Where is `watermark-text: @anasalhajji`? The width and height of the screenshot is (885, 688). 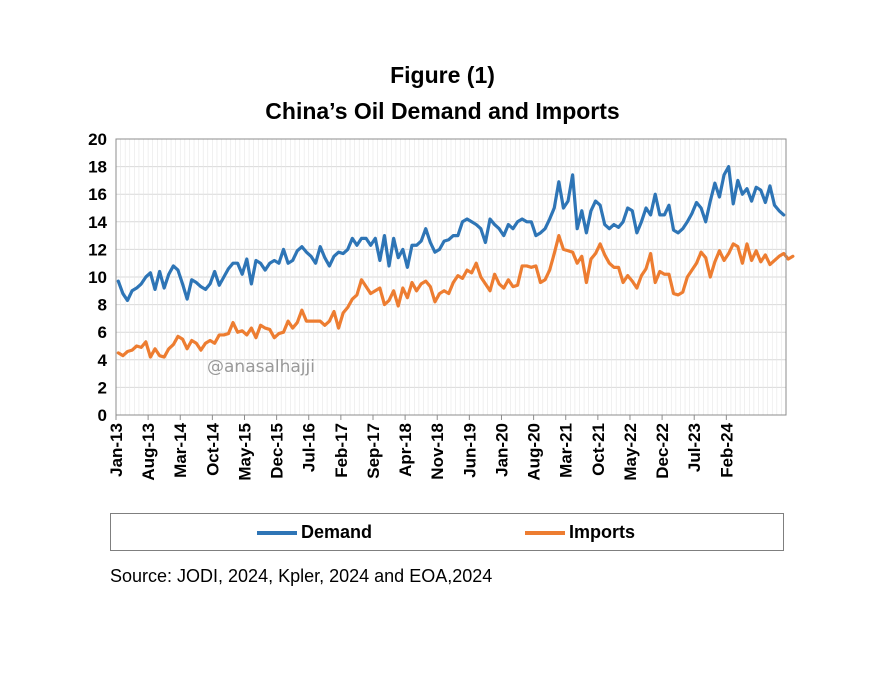
watermark-text: @anasalhajji is located at coordinates (261, 367).